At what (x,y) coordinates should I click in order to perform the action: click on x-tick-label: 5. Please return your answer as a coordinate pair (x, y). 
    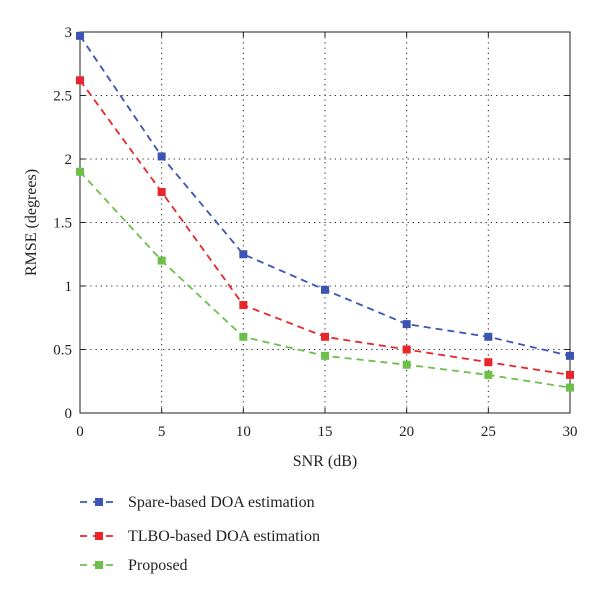
    Looking at the image, I should click on (162, 432).